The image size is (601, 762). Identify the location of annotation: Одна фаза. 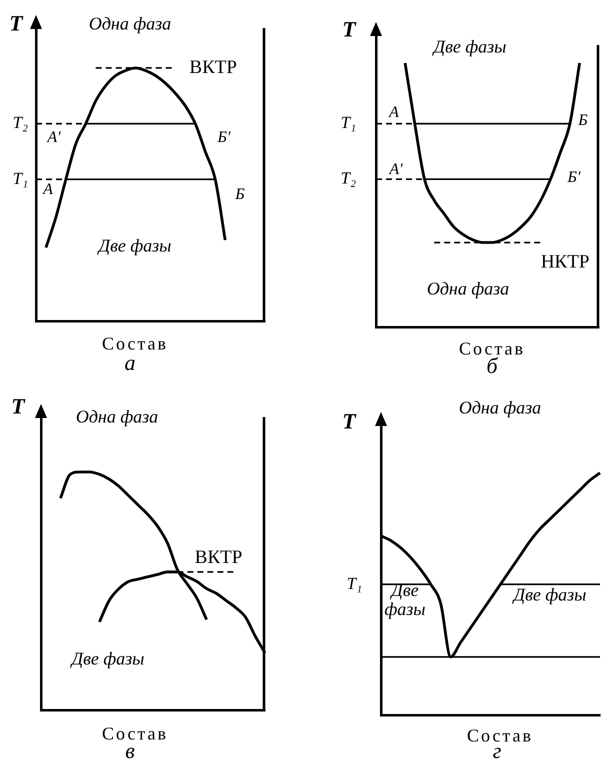
(468, 288).